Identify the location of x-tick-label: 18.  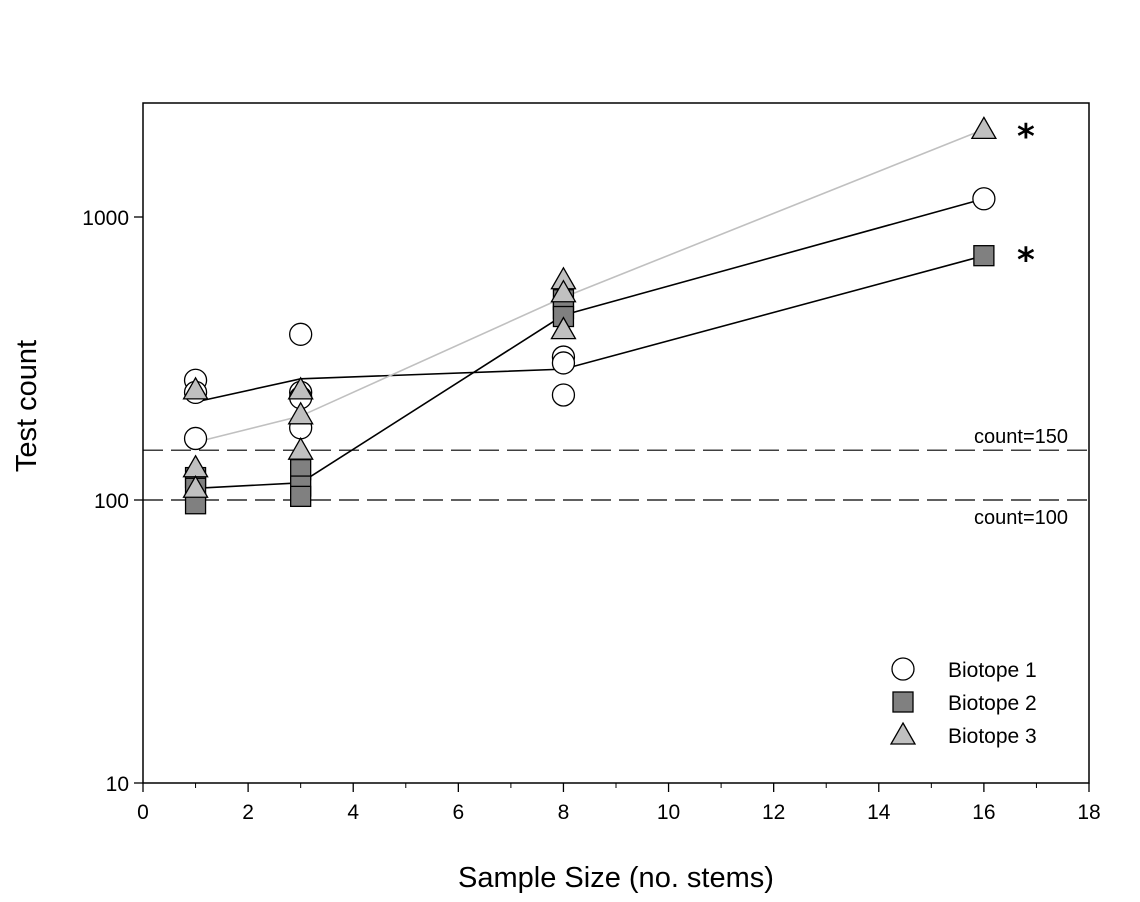
(1088, 812).